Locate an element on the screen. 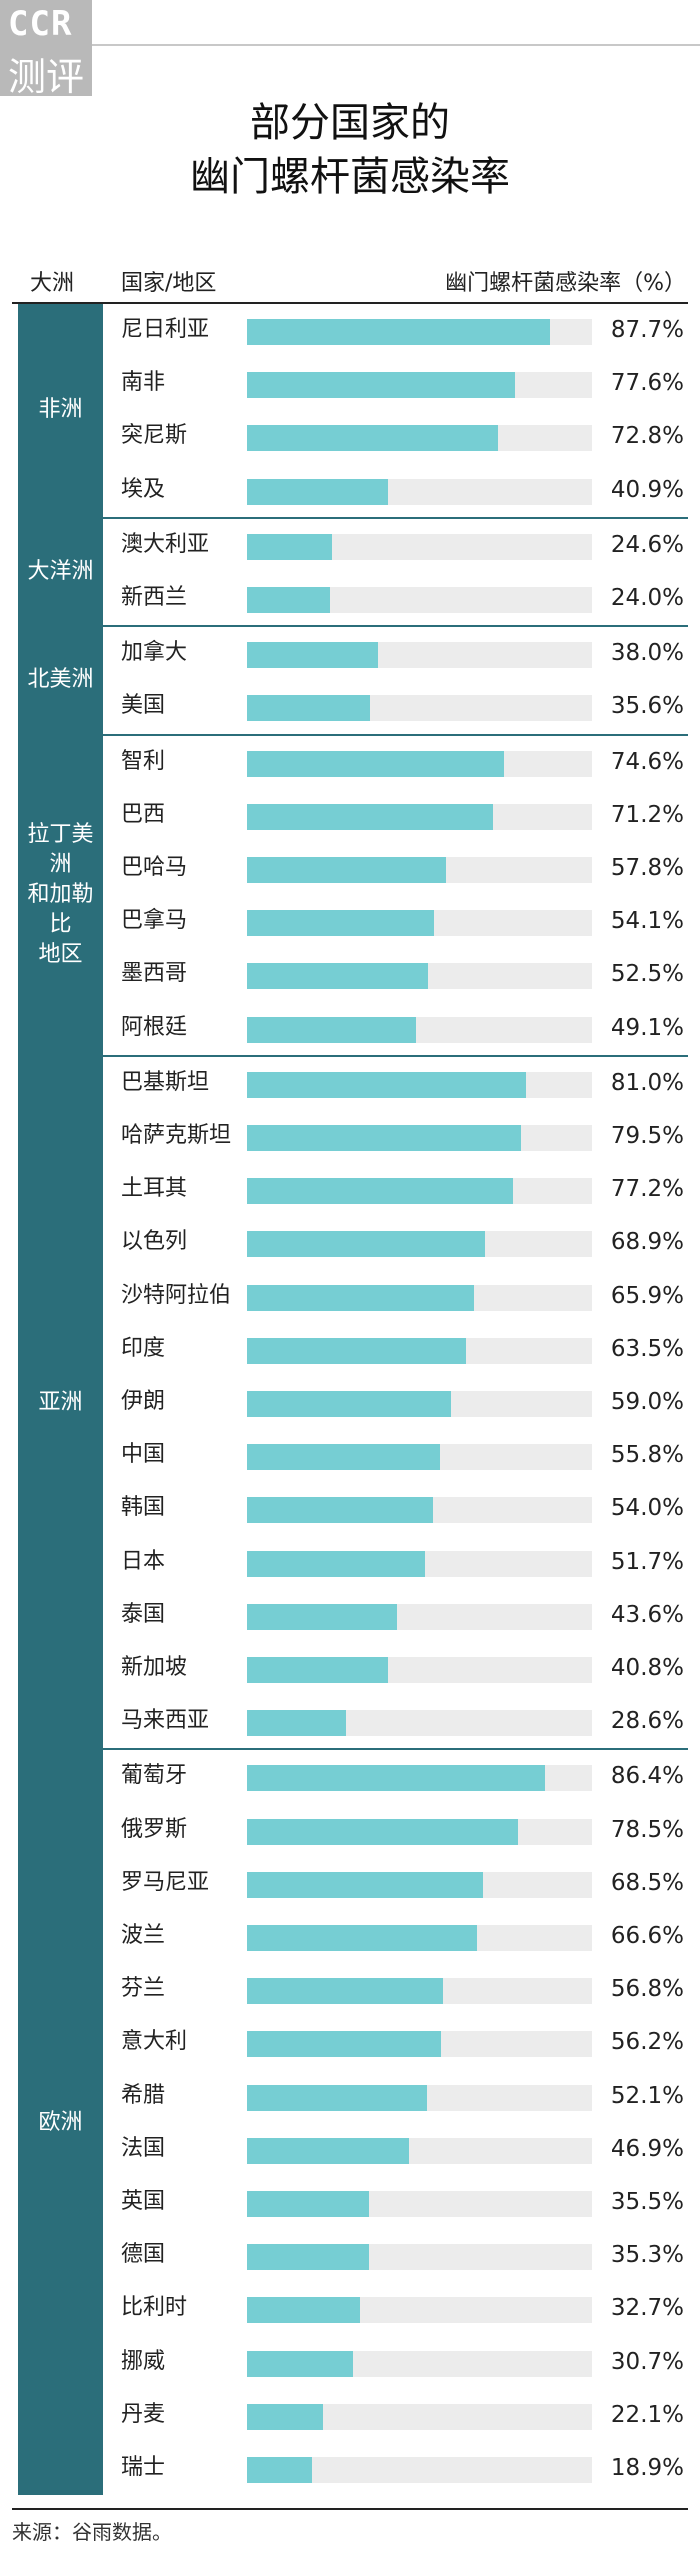 This screenshot has width=700, height=2555. table-row: 中国 55.8% is located at coordinates (395, 1455).